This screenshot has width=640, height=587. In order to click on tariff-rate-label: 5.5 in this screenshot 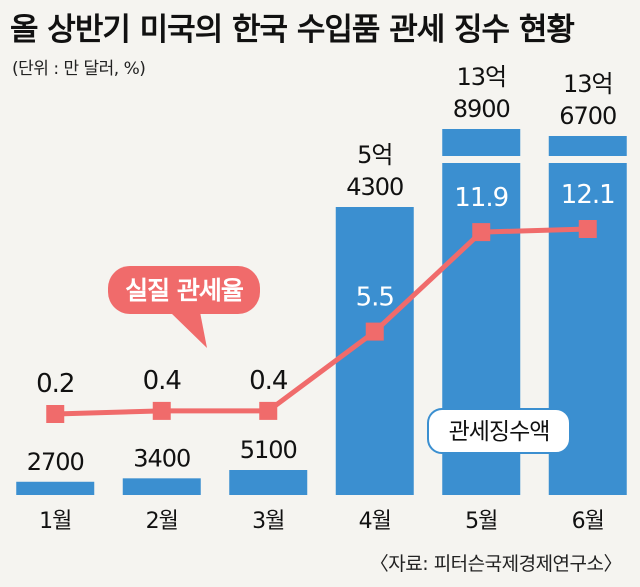, I will do `click(375, 298)`.